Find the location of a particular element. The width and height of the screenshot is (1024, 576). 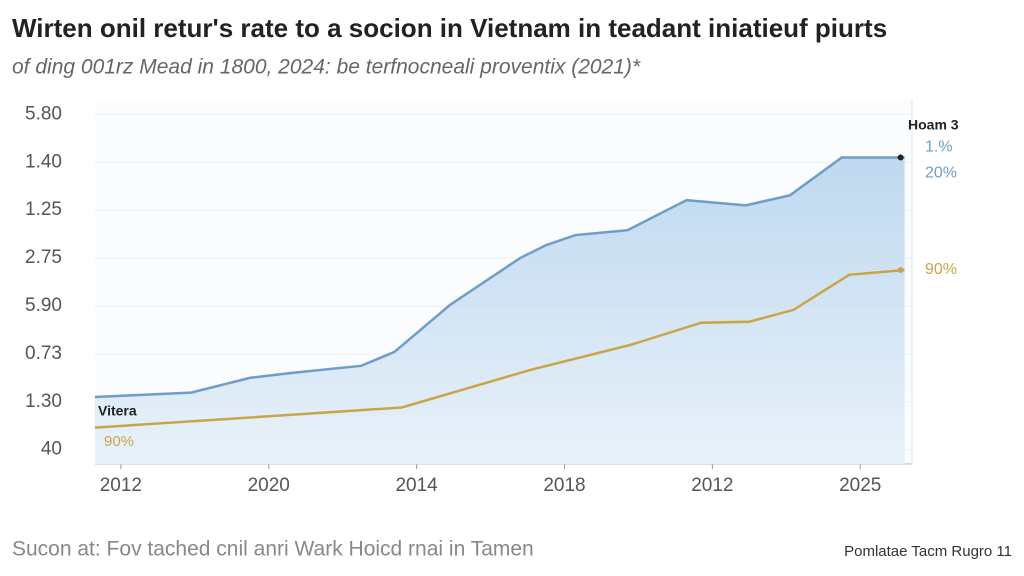

x-tick-label: 2025 is located at coordinates (860, 485).